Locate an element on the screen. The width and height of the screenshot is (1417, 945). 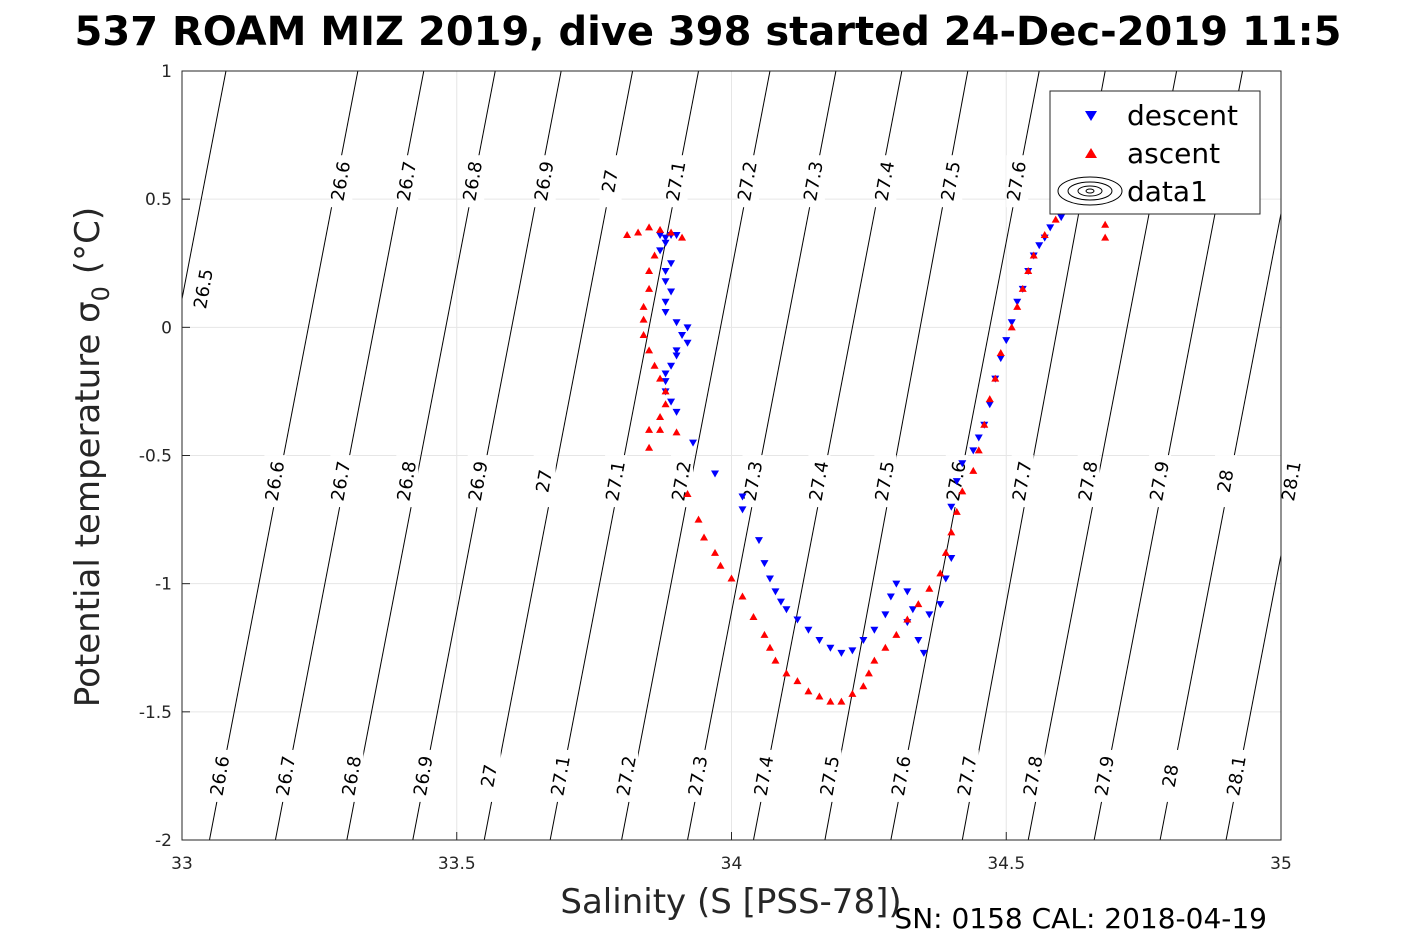
legend-marker-data1 is located at coordinates (1090, 191).